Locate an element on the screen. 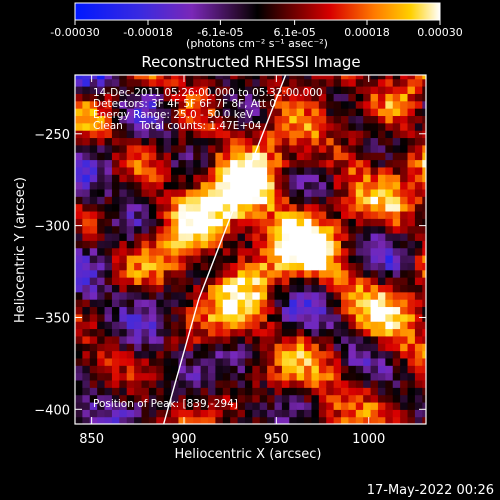  colorbar is located at coordinates (257, 11).